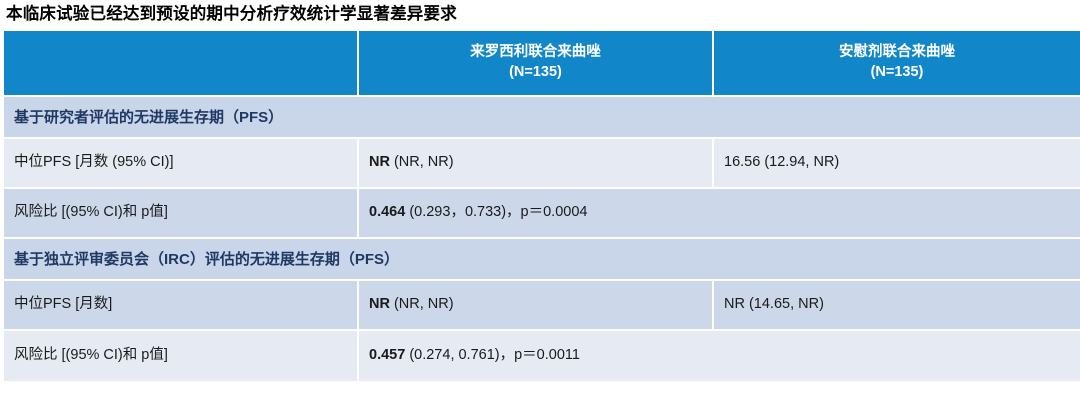  What do you see at coordinates (492, 355) in the screenshot?
I see `value-rest: (0.274, 0.761)，p＝0.0011` at bounding box center [492, 355].